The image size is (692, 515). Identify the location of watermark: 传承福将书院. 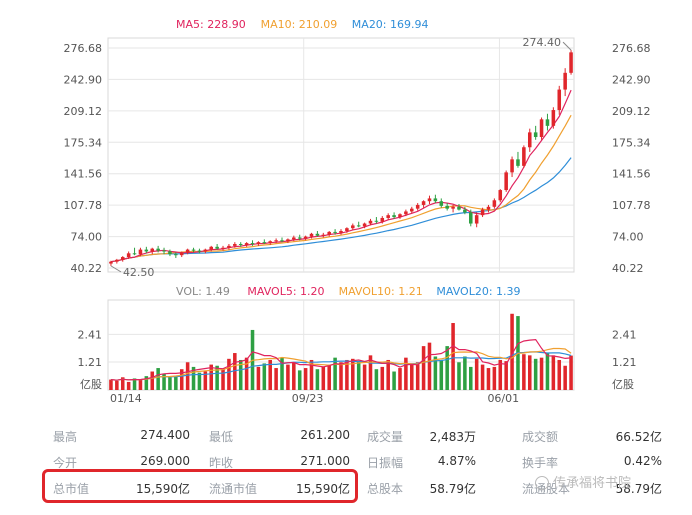
(583, 481).